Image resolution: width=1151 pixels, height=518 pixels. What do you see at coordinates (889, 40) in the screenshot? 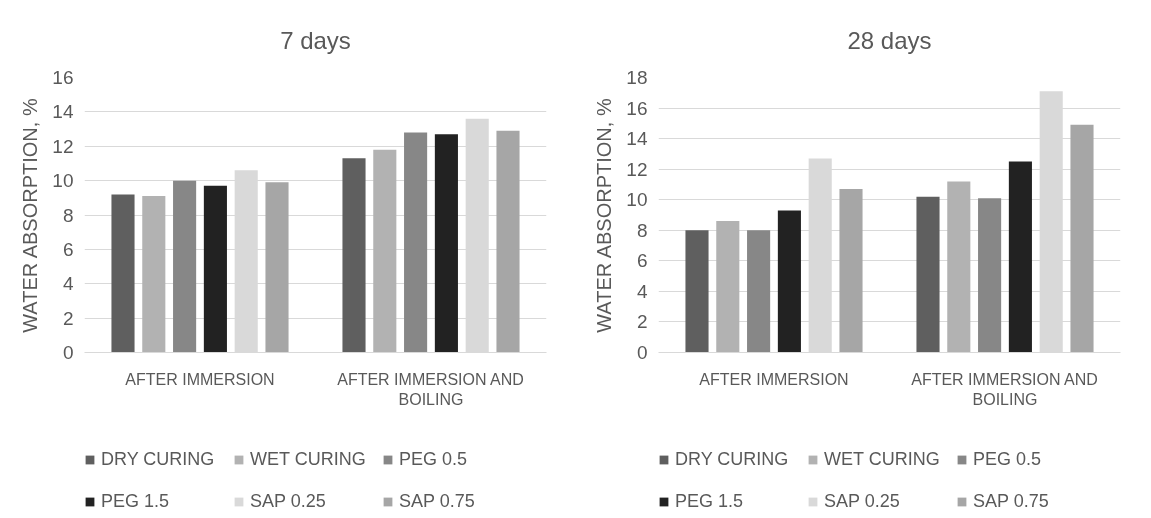
I see `chart-title: 28 days` at bounding box center [889, 40].